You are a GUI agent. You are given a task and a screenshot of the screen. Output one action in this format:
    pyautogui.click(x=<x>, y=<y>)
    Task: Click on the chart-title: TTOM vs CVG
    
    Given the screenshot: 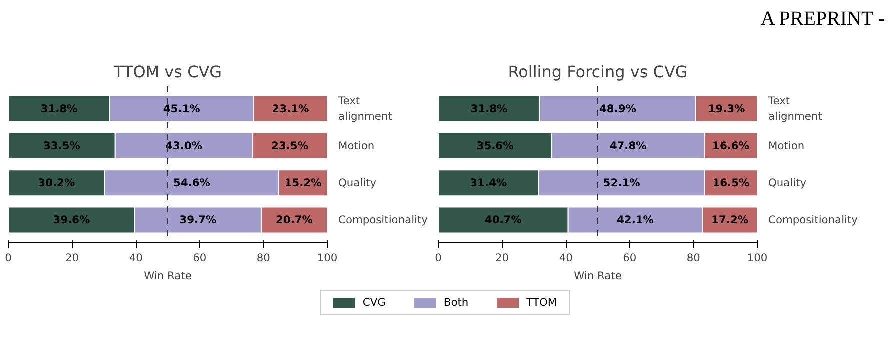 What is the action you would take?
    pyautogui.click(x=167, y=72)
    